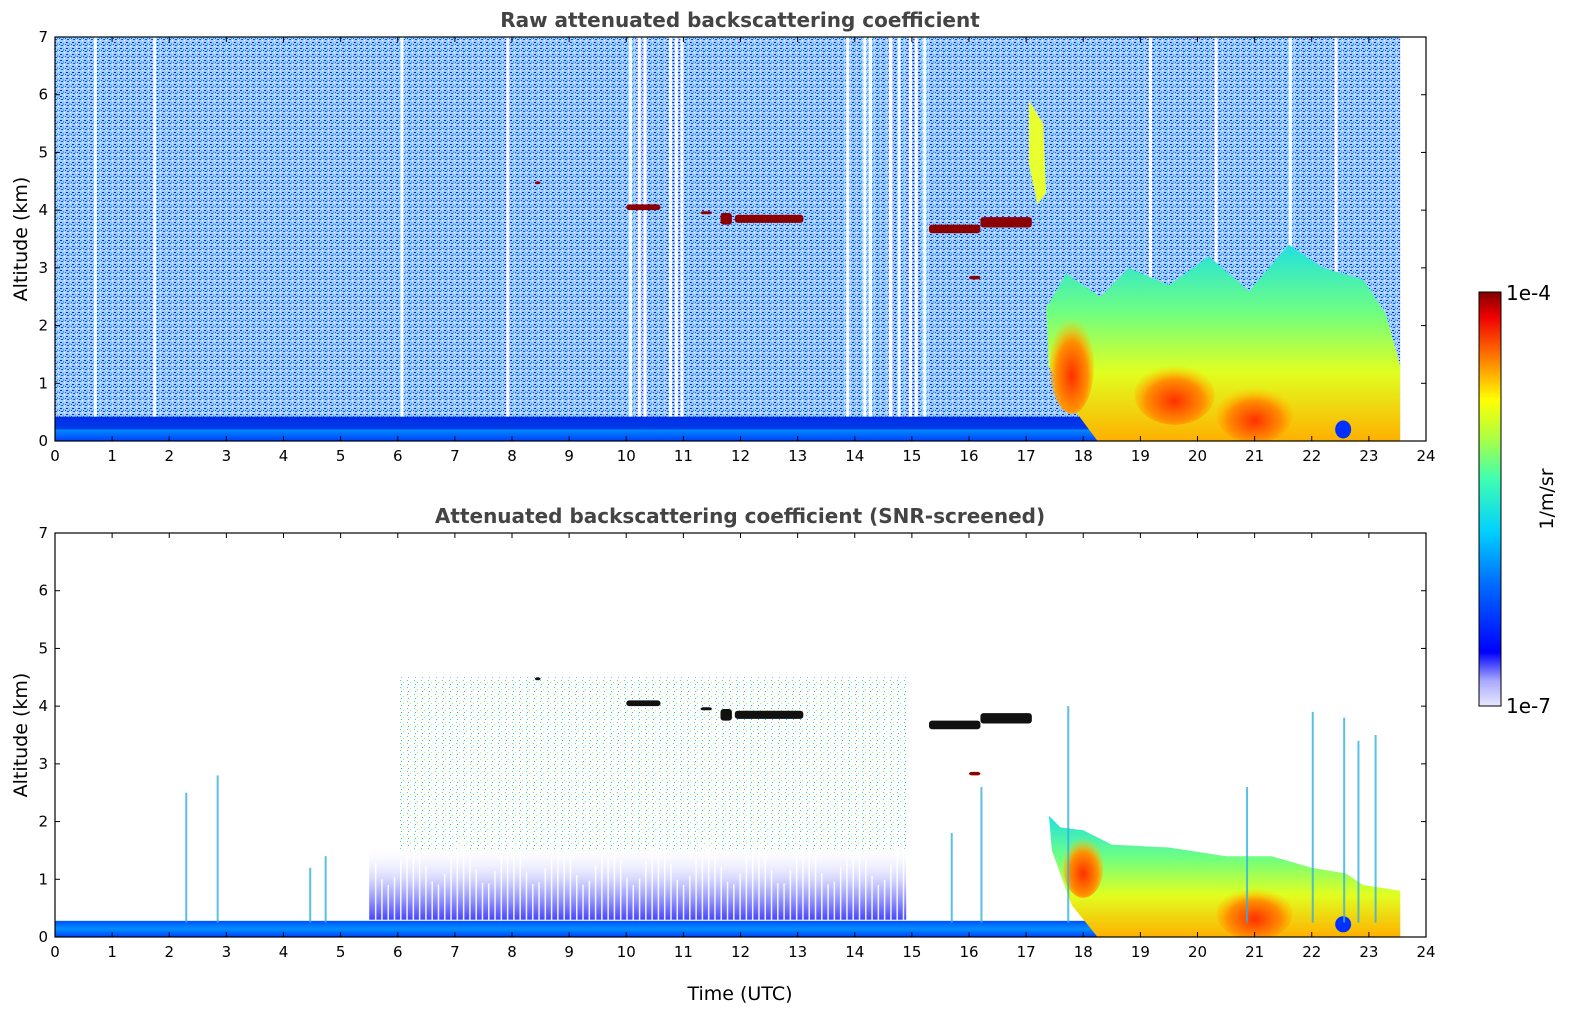 The width and height of the screenshot is (1595, 1020). Describe the element at coordinates (1083, 952) in the screenshot. I see `x-tick-label: 18` at that location.